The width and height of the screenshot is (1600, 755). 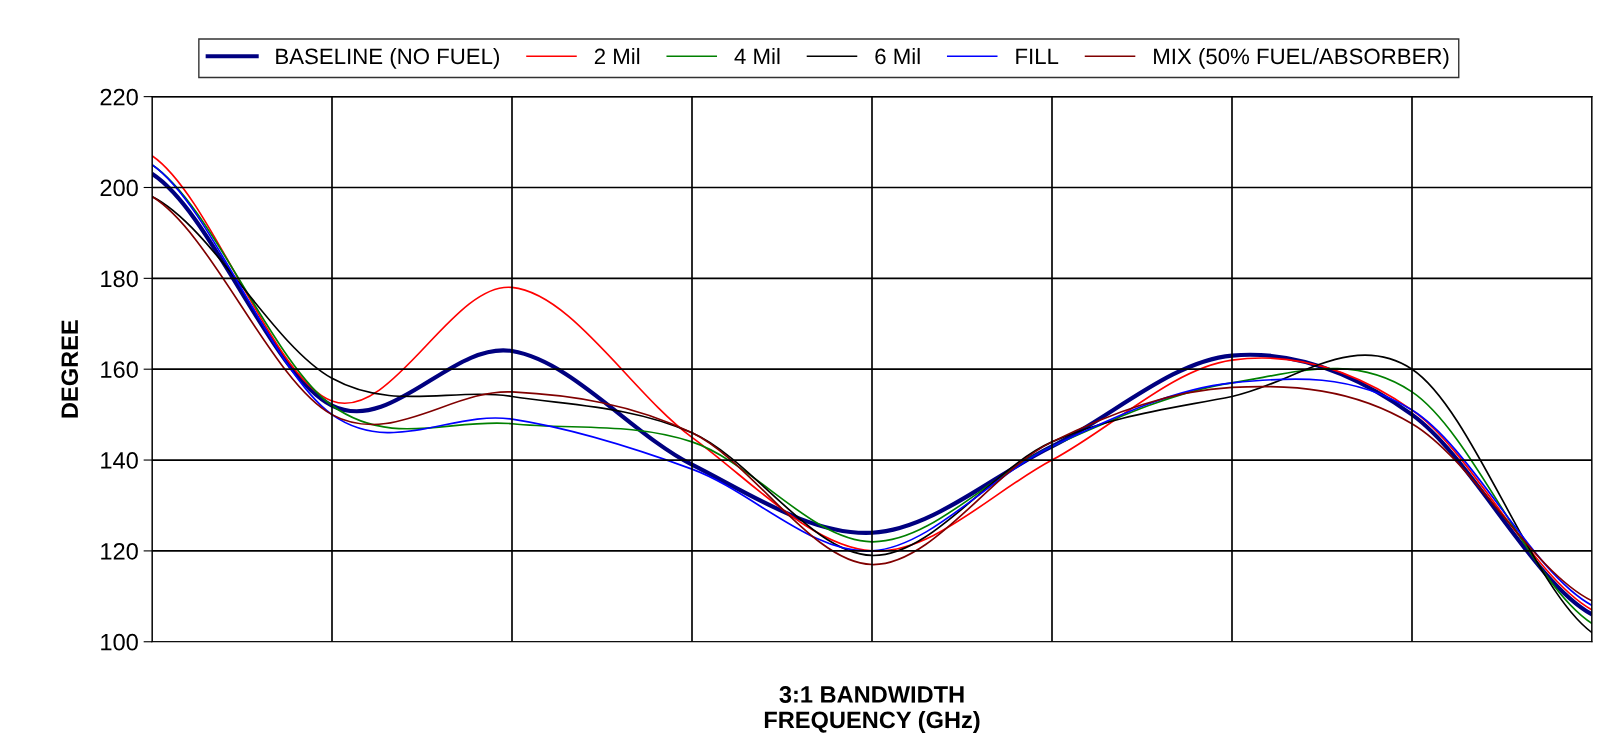 I want to click on y-tick-label: 180, so click(x=119, y=279).